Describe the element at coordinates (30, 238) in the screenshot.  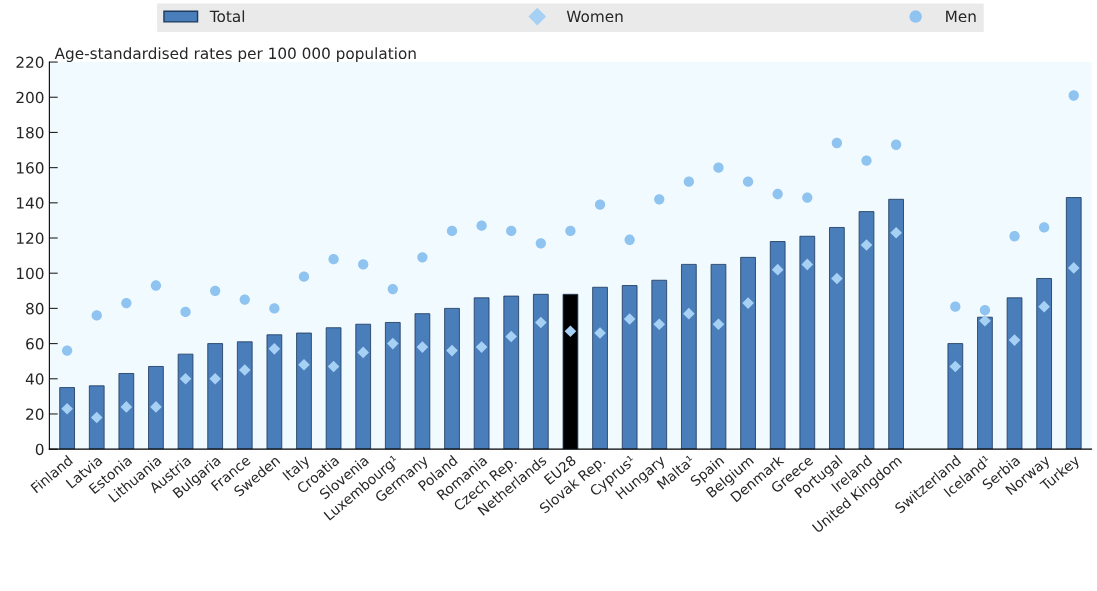
I see `y-tick-label: 120` at that location.